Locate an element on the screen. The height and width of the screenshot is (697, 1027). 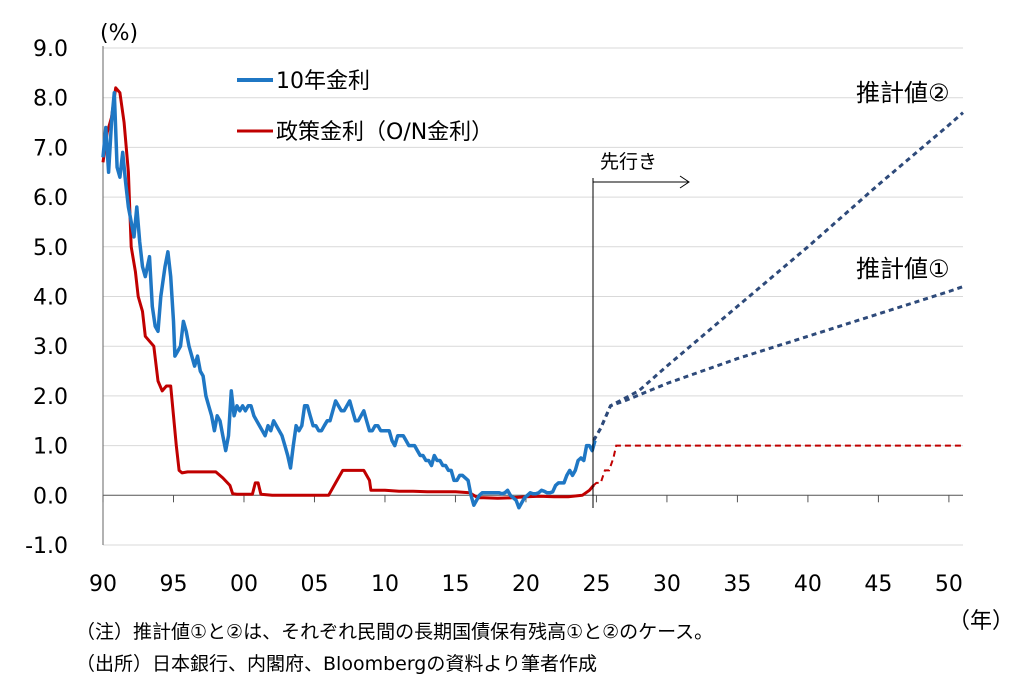
y-tick-label: 5.0 is located at coordinates (50, 248).